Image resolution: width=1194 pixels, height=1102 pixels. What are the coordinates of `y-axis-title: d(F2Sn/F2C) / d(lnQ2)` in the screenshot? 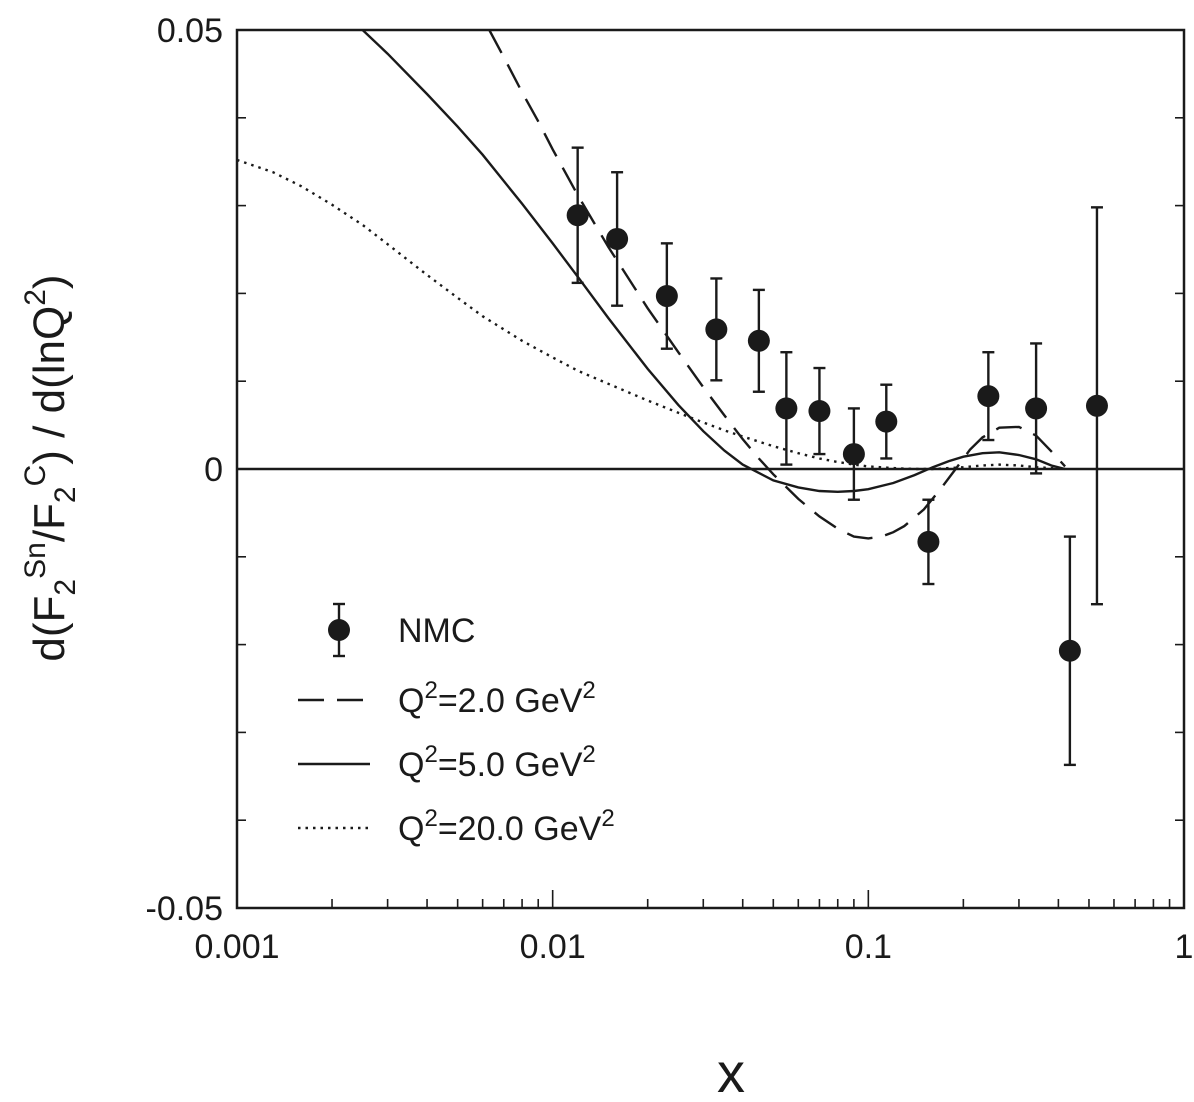 It's located at (50, 467).